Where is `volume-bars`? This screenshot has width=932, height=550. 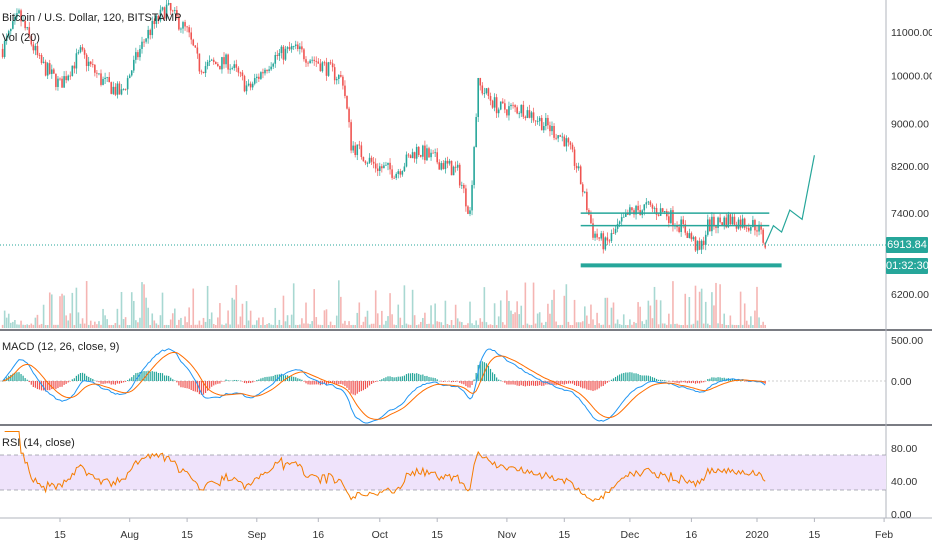 volume-bars is located at coordinates (383, 304).